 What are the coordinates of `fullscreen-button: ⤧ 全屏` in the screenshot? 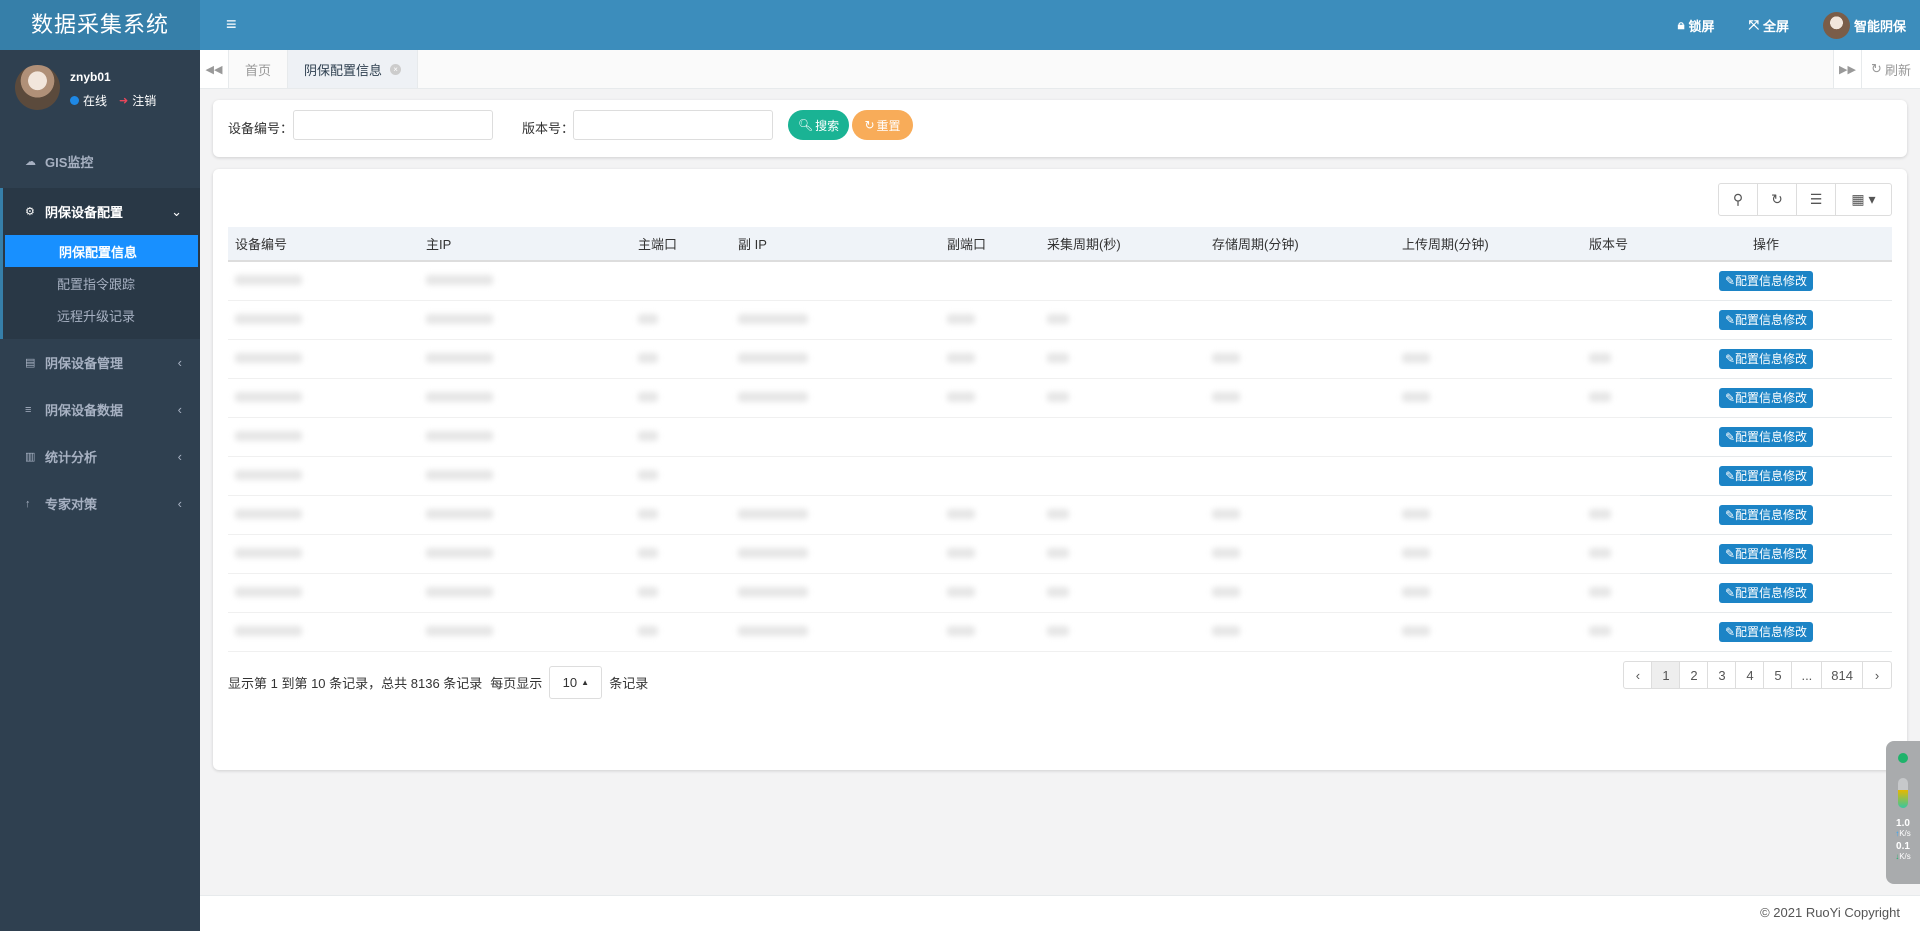 It's located at (1769, 25).